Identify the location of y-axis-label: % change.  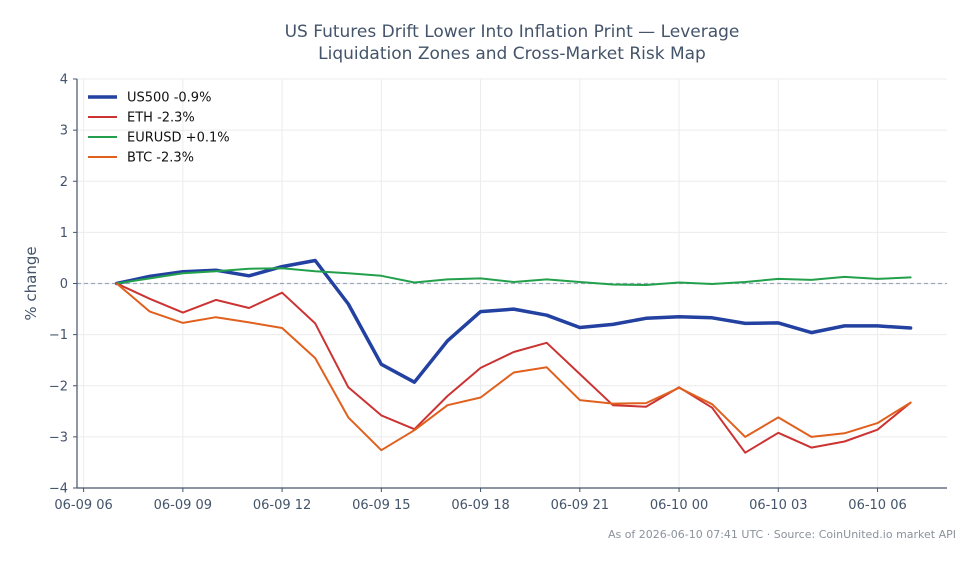
(31, 283).